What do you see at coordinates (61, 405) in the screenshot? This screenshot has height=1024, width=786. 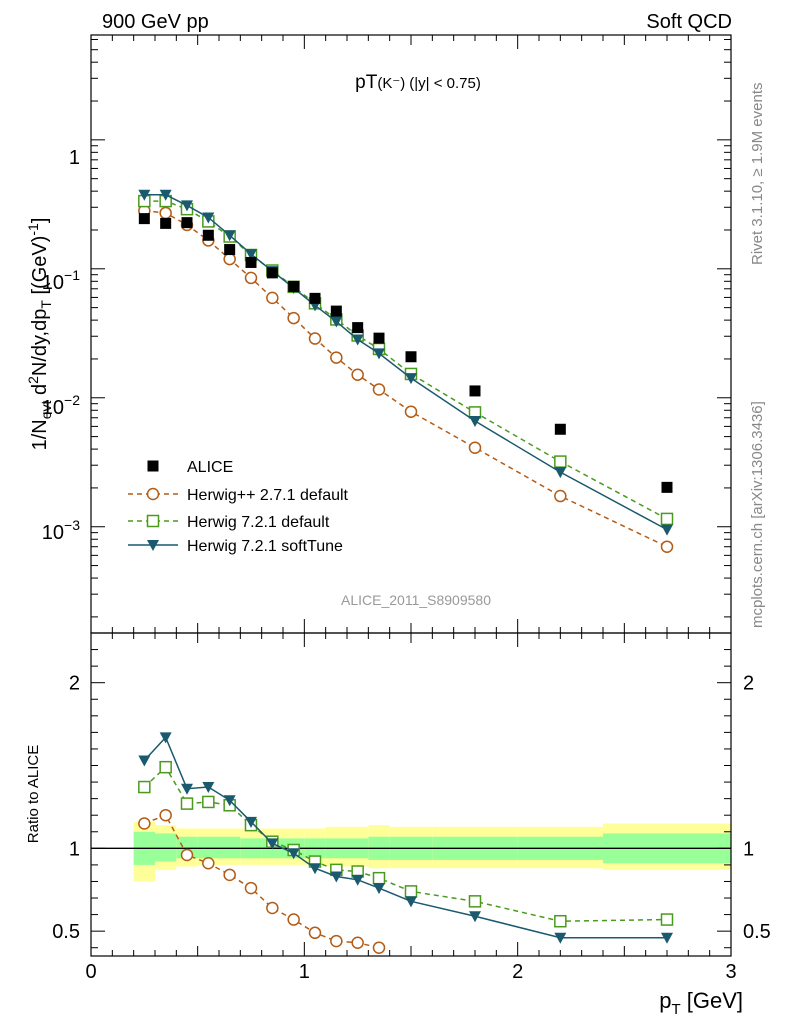 I see `main-ytick-label-0.01: 10⁻²` at bounding box center [61, 405].